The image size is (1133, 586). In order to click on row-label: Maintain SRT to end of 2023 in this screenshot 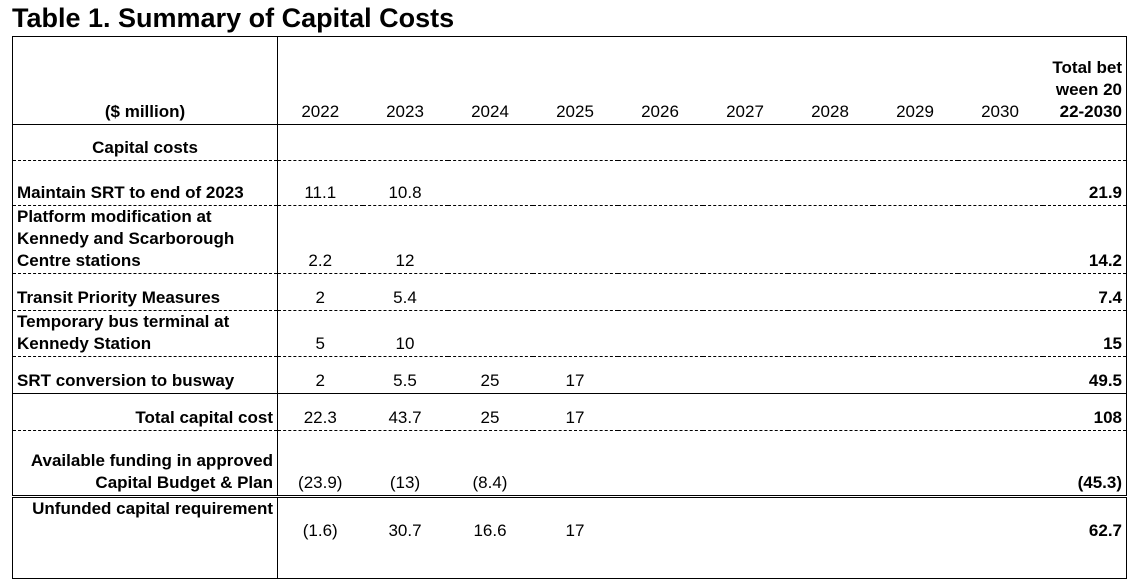, I will do `click(145, 183)`.